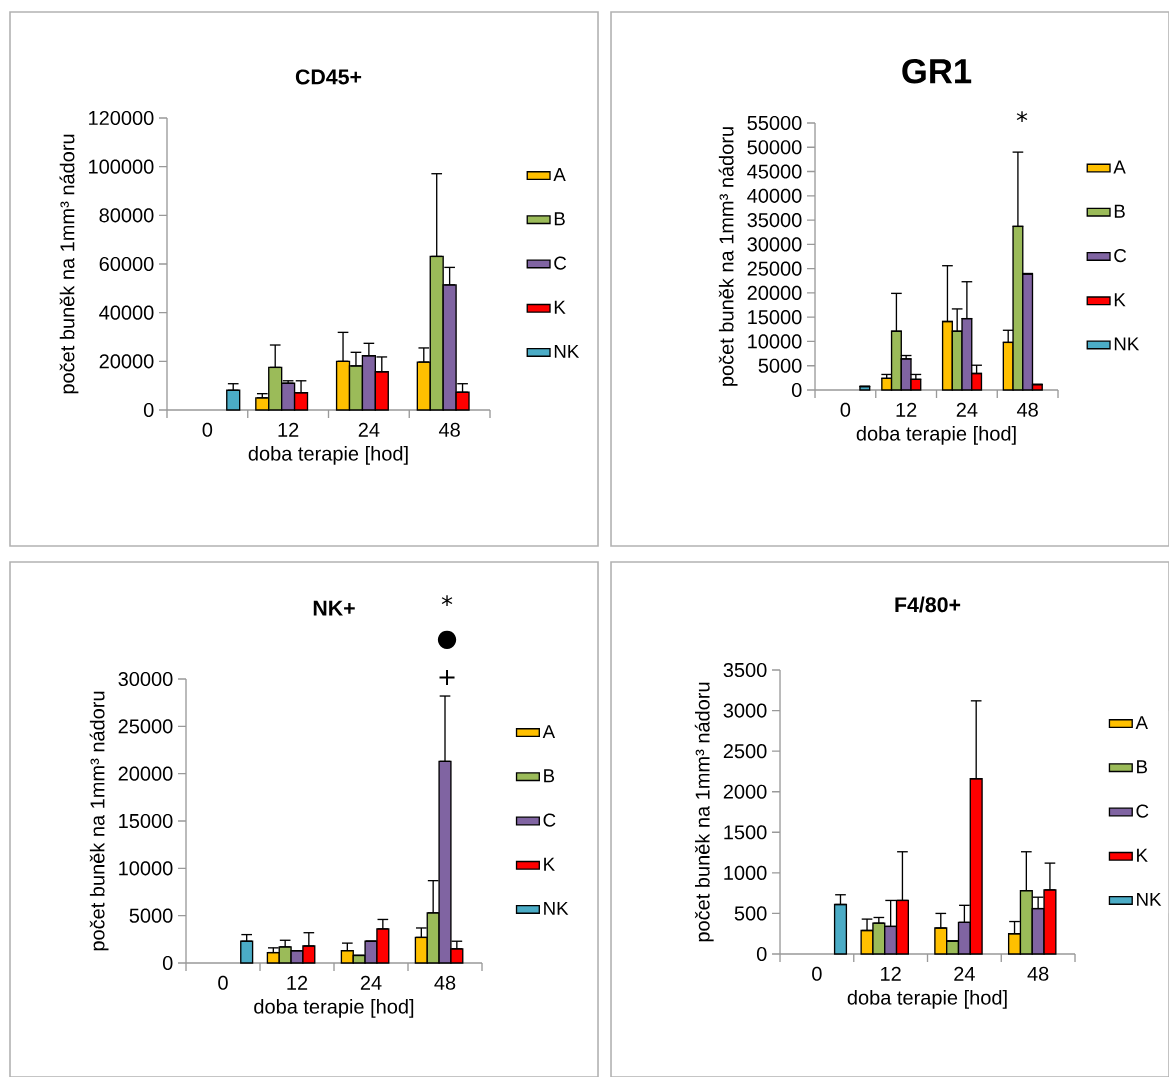 This screenshot has width=1169, height=1077. I want to click on y-tick-label: 500, so click(750, 913).